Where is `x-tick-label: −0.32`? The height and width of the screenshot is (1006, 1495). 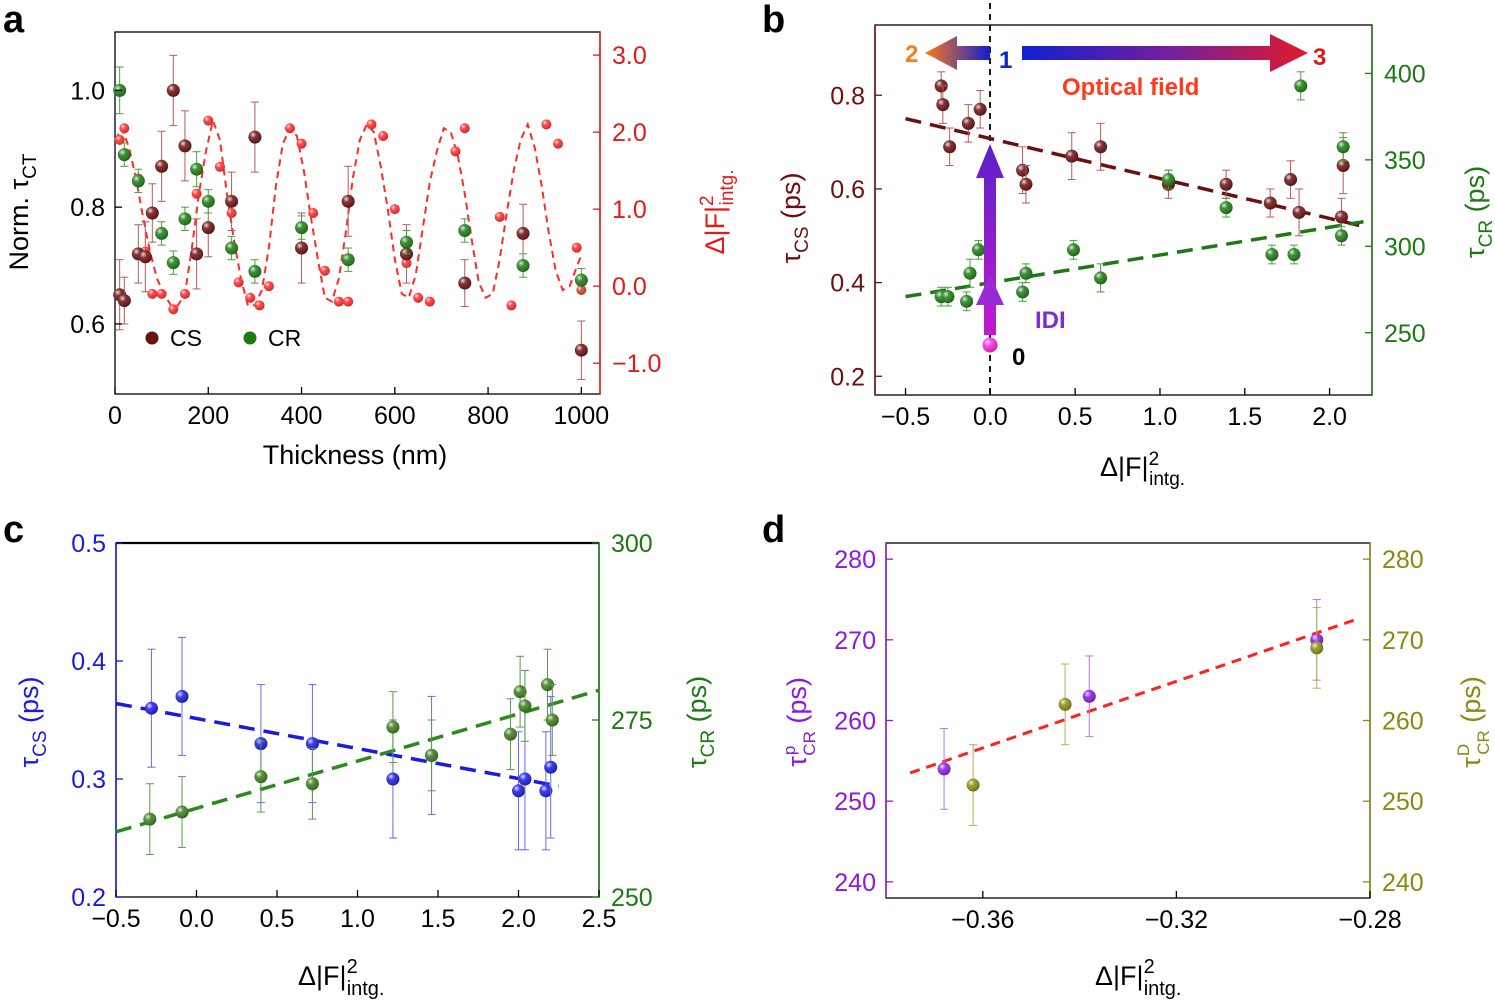 x-tick-label: −0.32 is located at coordinates (1176, 920).